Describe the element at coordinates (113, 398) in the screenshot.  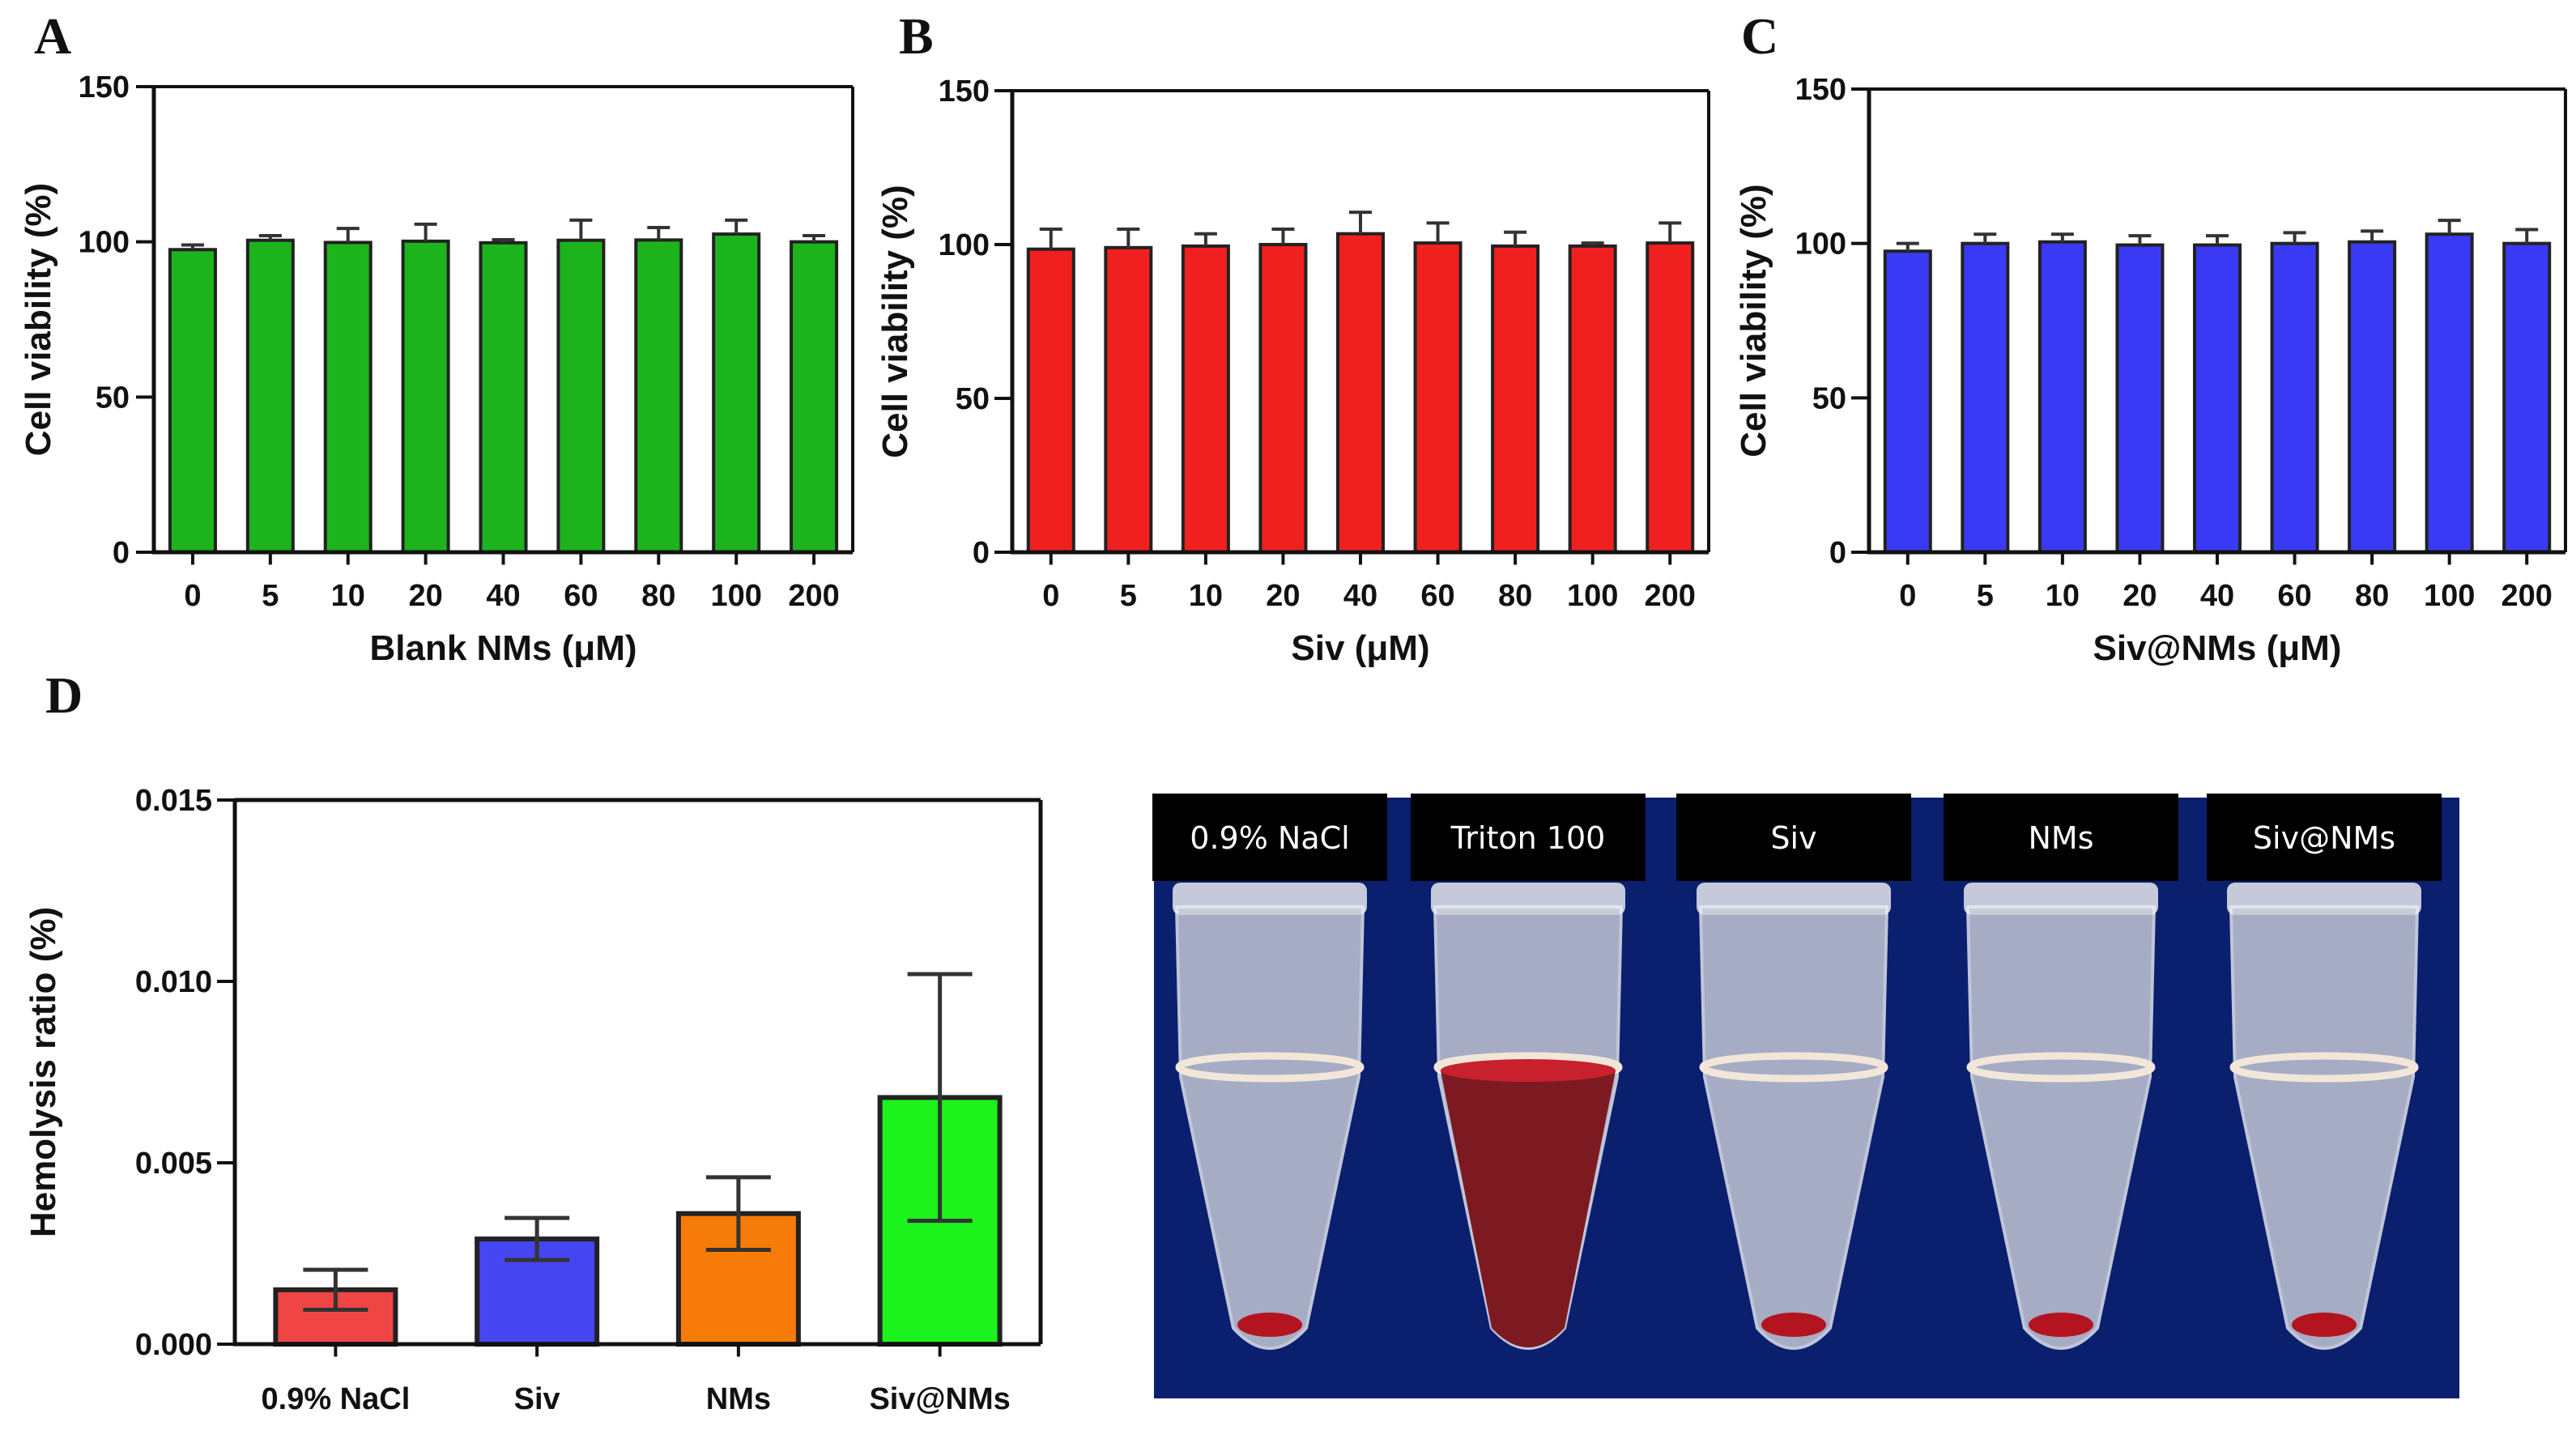
I see `chart-a-ytick-label: 50` at that location.